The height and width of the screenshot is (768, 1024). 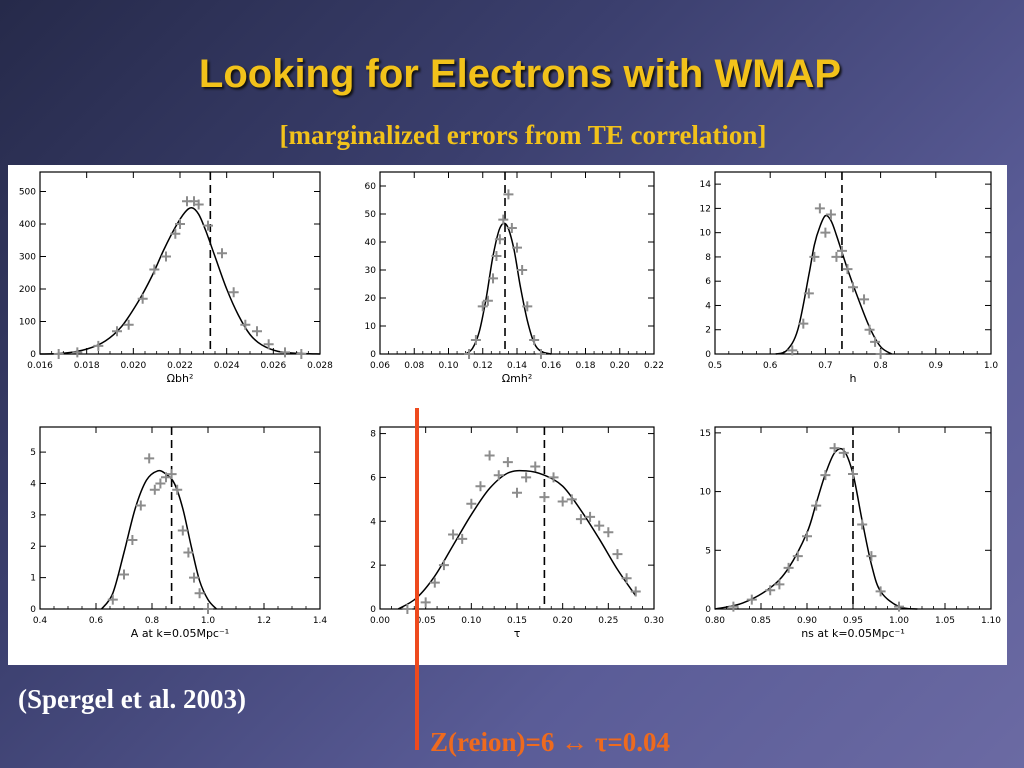 I want to click on citation: (Spergel et al. 2003), so click(x=132, y=699).